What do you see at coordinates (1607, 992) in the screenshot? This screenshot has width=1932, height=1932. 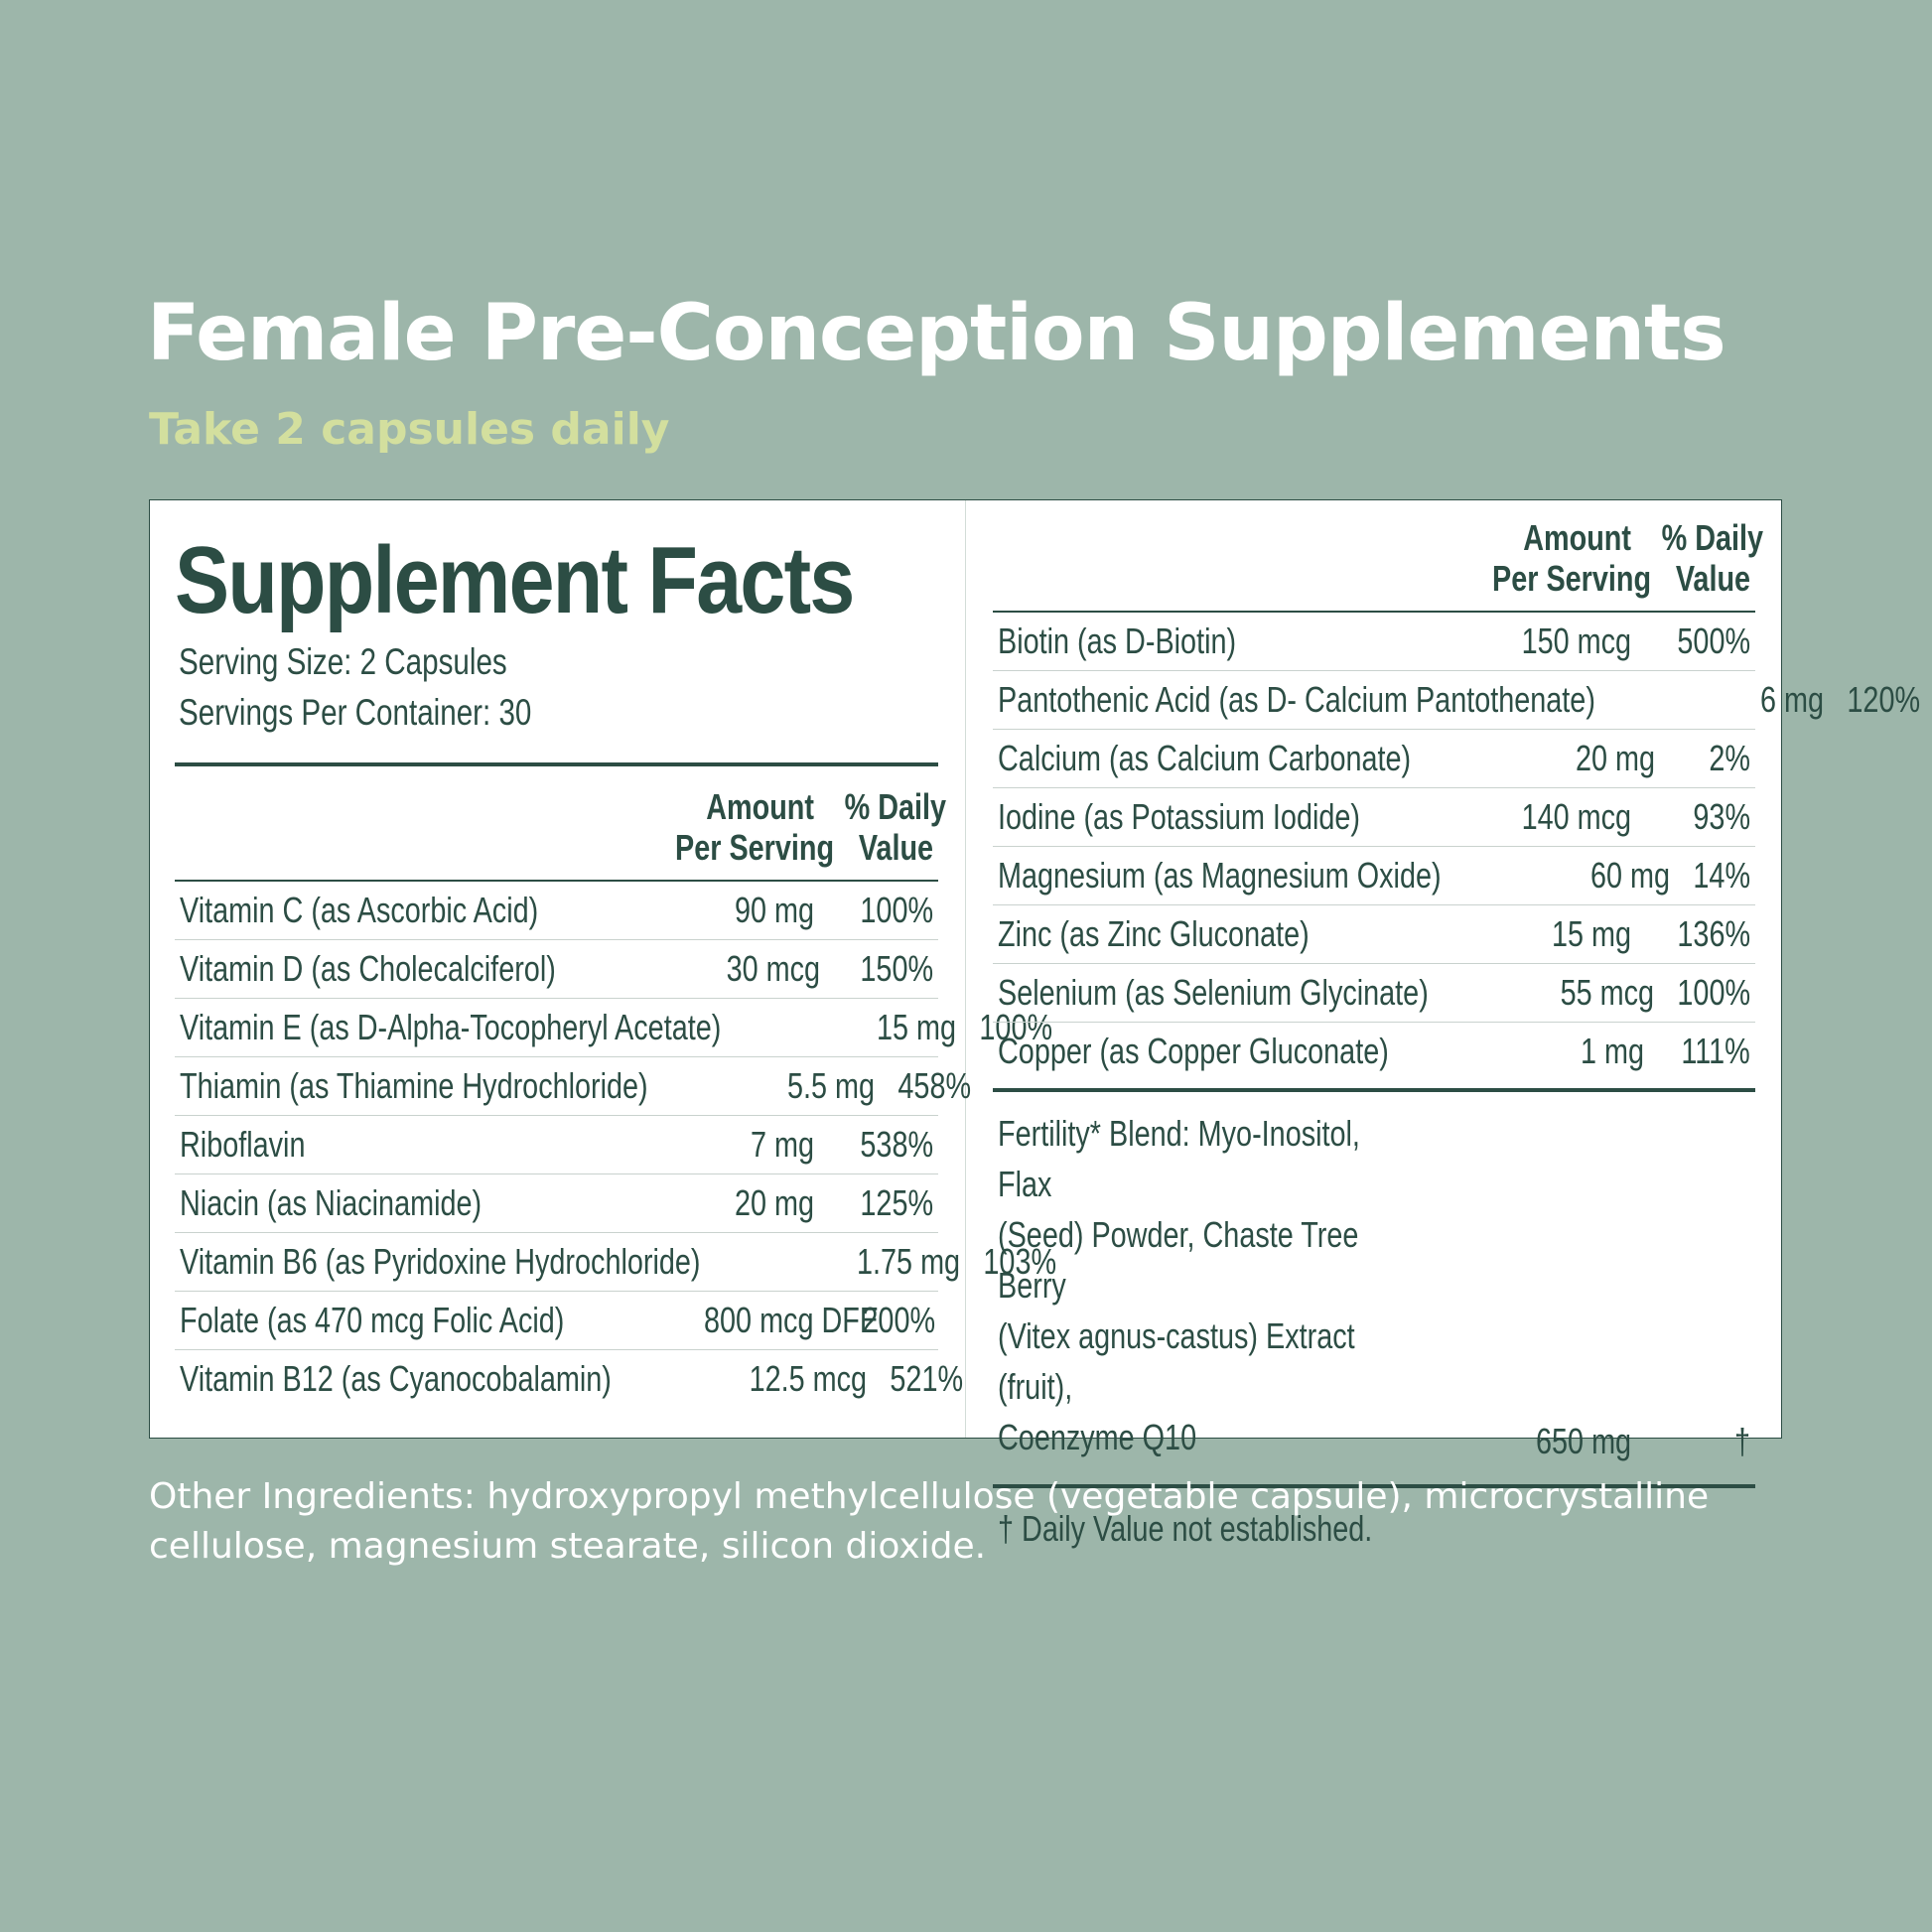 I see `nutrient-amount: 55 mcg` at bounding box center [1607, 992].